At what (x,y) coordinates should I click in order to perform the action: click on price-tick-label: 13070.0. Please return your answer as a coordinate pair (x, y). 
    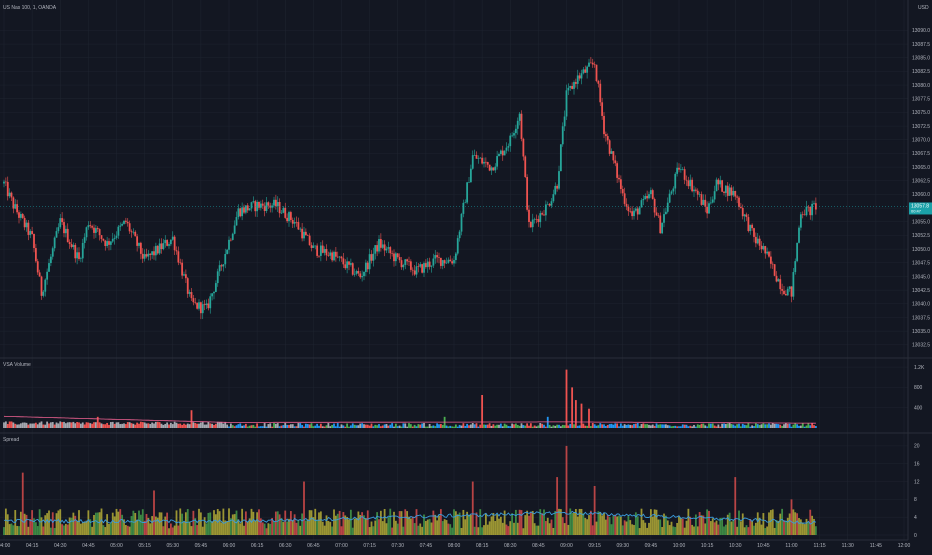
    Looking at the image, I should click on (921, 141).